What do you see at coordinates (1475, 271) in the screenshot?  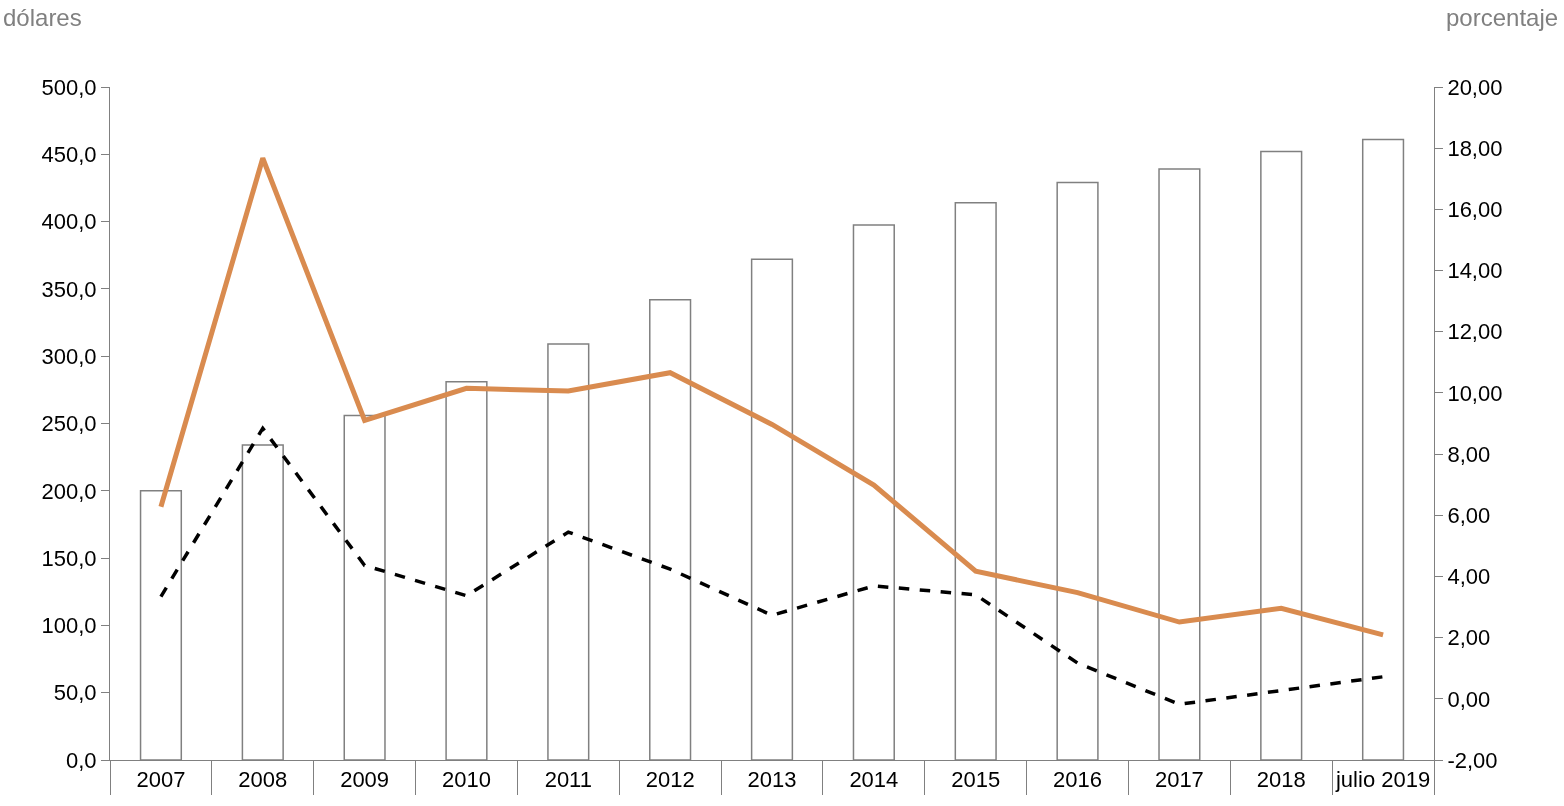 I see `y2-tick-label: 14,00` at bounding box center [1475, 271].